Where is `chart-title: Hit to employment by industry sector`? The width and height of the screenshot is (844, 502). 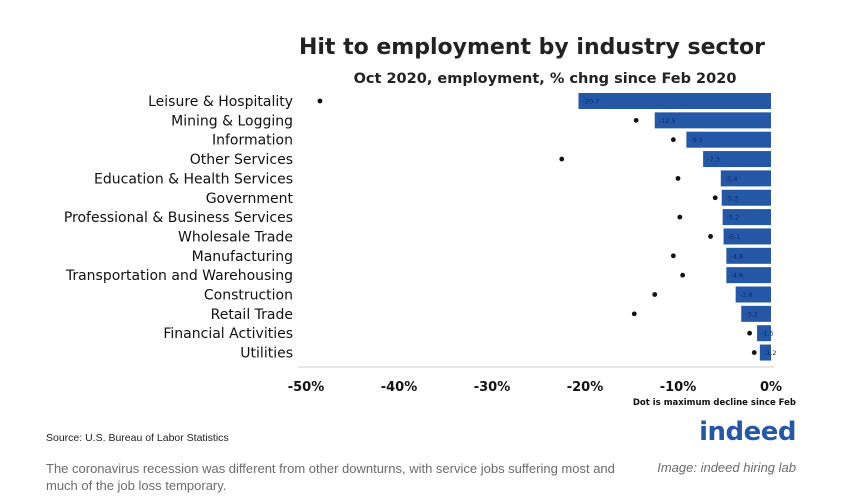
chart-title: Hit to employment by industry sector is located at coordinates (532, 47).